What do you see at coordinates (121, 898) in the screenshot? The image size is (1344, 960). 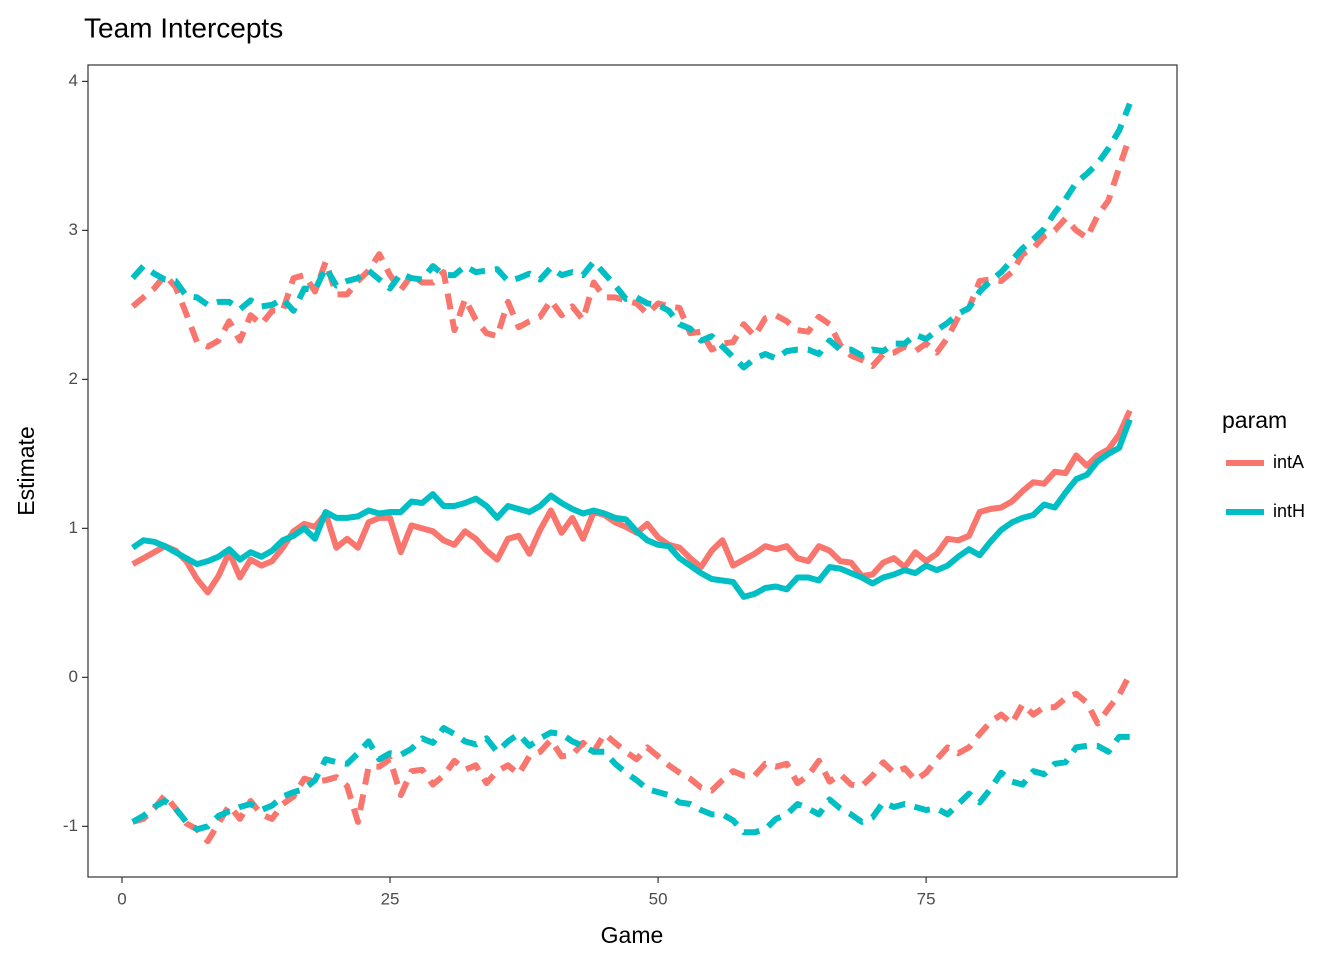 I see `x-tick-label: 0` at bounding box center [121, 898].